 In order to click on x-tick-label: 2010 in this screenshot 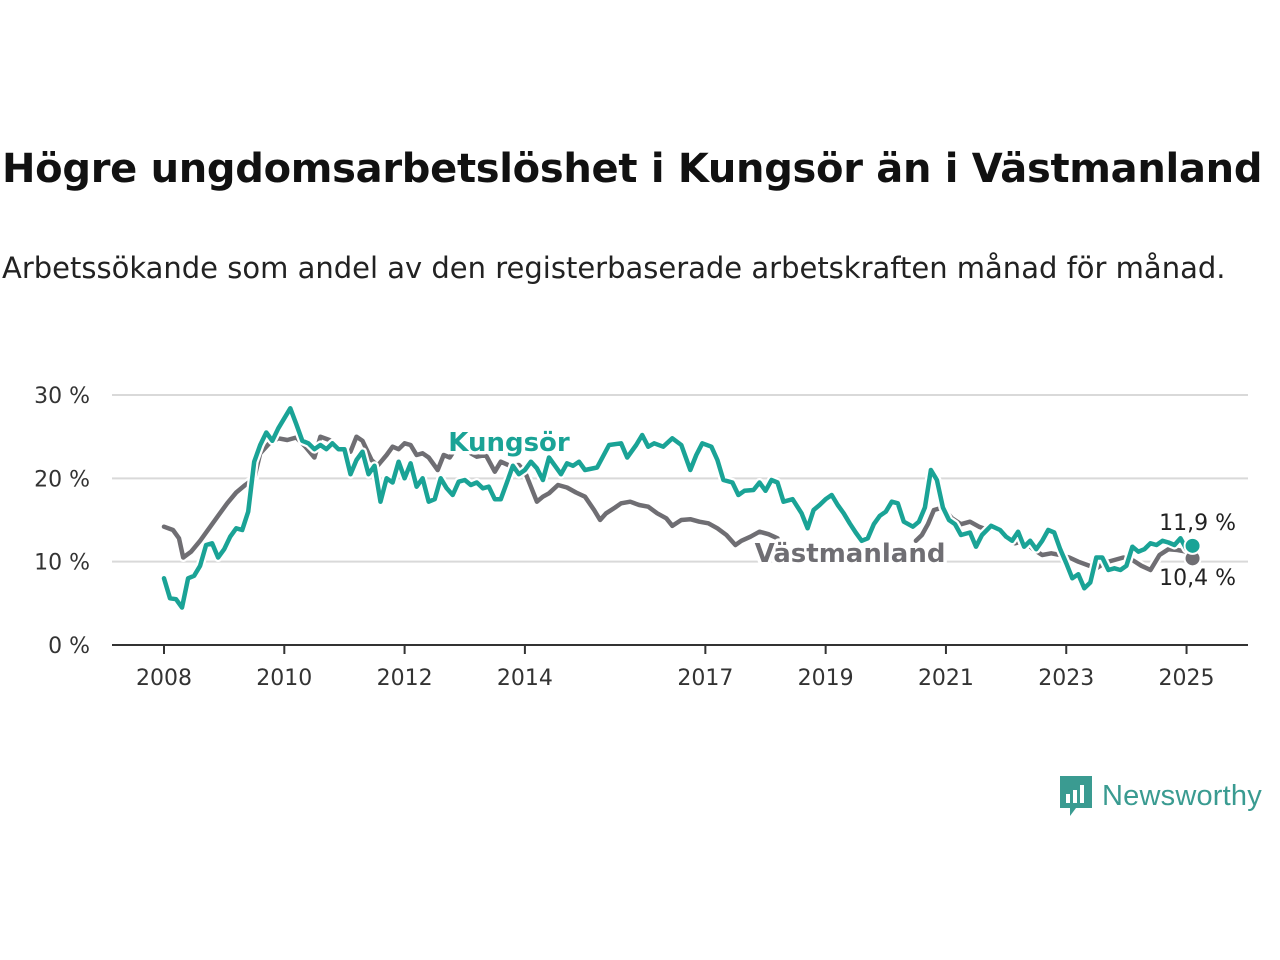, I will do `click(284, 678)`.